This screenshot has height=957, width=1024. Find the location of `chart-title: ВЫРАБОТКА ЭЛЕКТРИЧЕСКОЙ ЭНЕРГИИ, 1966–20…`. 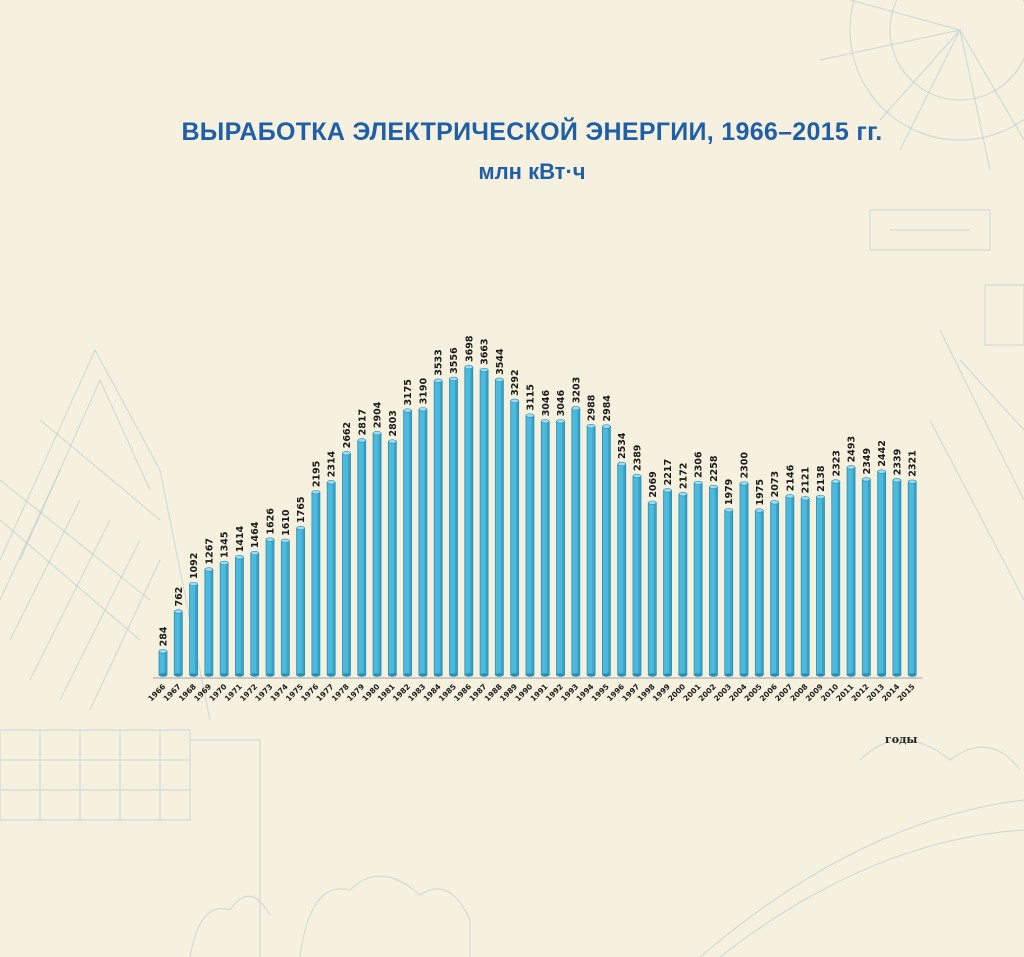

chart-title: ВЫРАБОТКА ЭЛЕКТРИЧЕСКОЙ ЭНЕРГИИ, 1966–20… is located at coordinates (532, 132).